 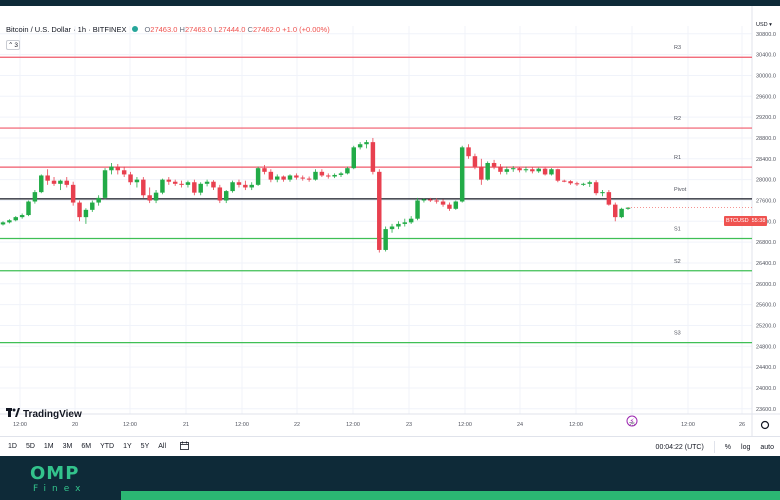 I want to click on range-button-1m: 1M, so click(x=48, y=446).